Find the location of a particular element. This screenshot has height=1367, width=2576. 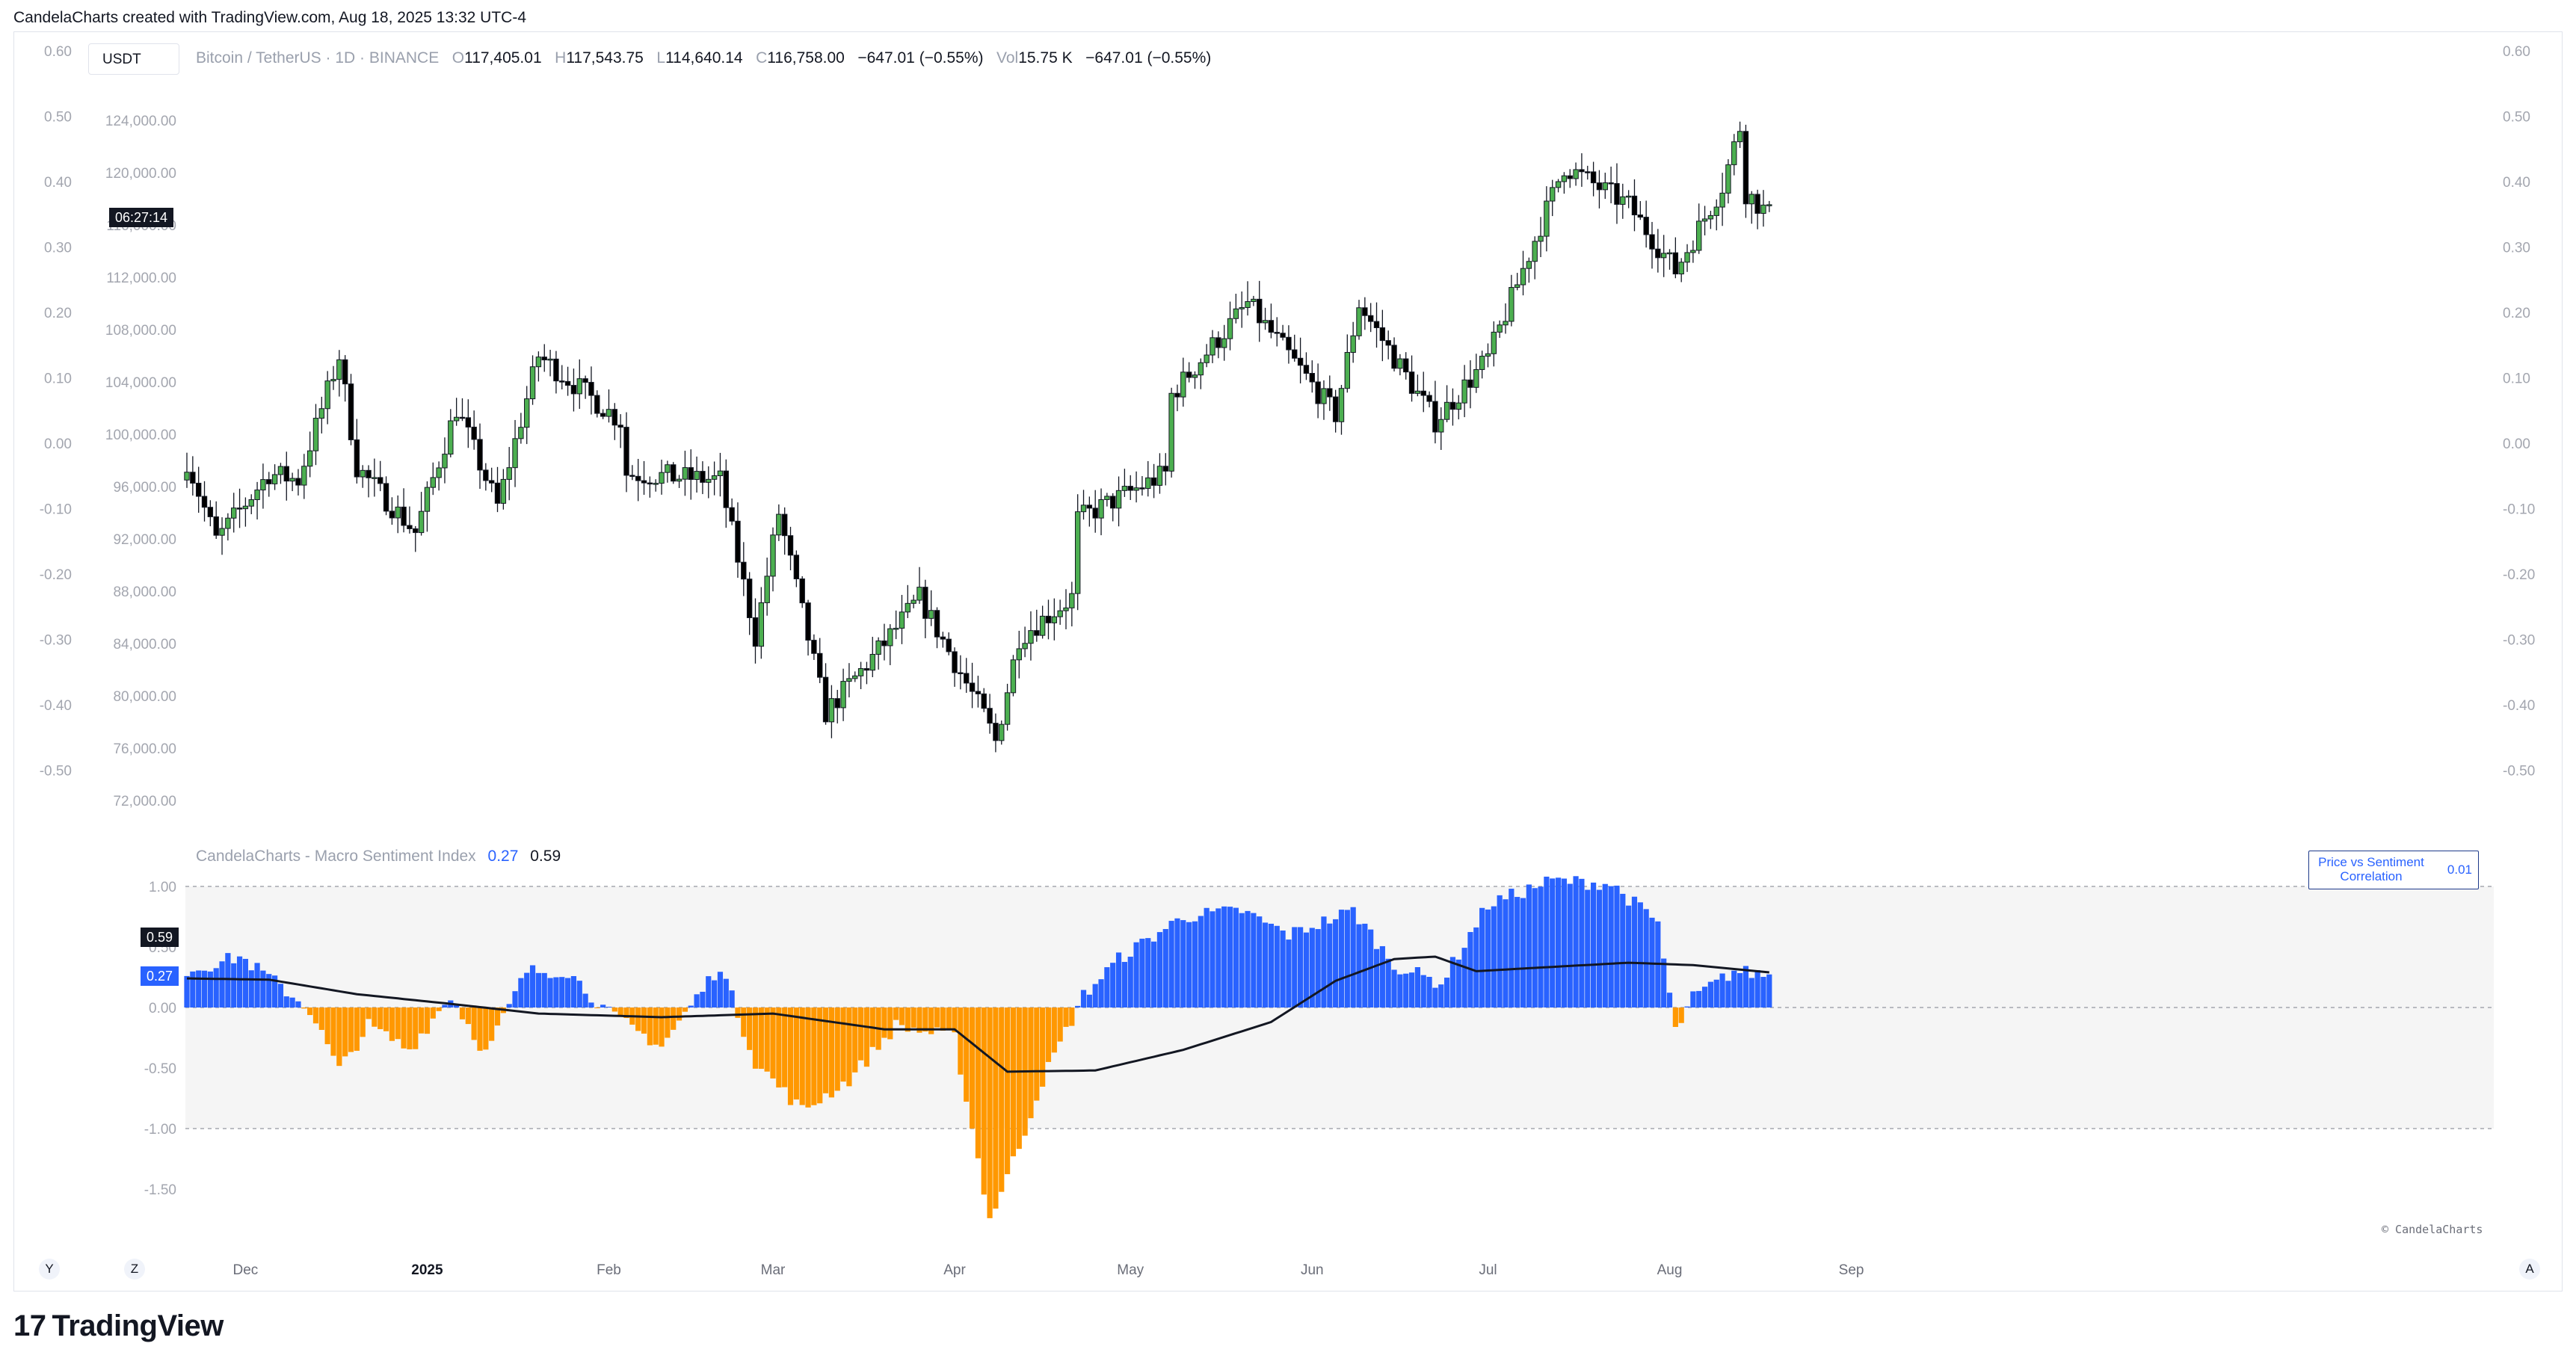

nav-z-button: Z is located at coordinates (134, 1269).